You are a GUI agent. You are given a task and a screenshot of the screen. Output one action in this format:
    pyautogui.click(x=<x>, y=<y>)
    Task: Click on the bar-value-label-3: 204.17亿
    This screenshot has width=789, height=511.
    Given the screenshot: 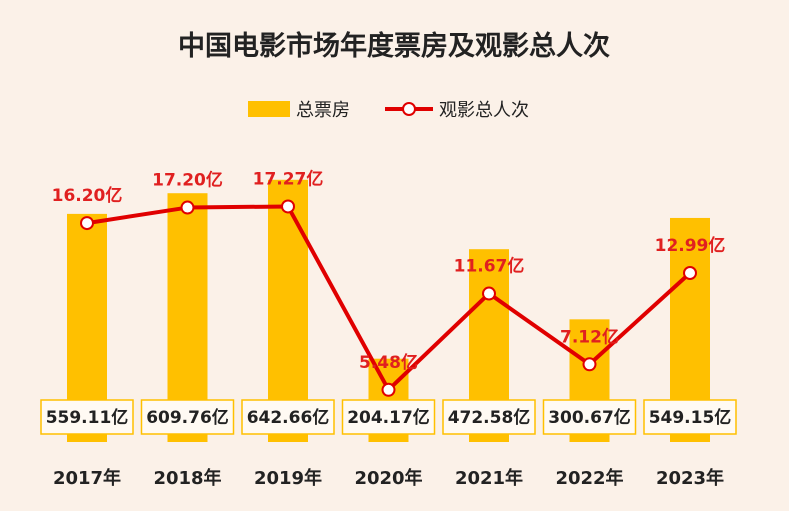 What is the action you would take?
    pyautogui.click(x=388, y=417)
    